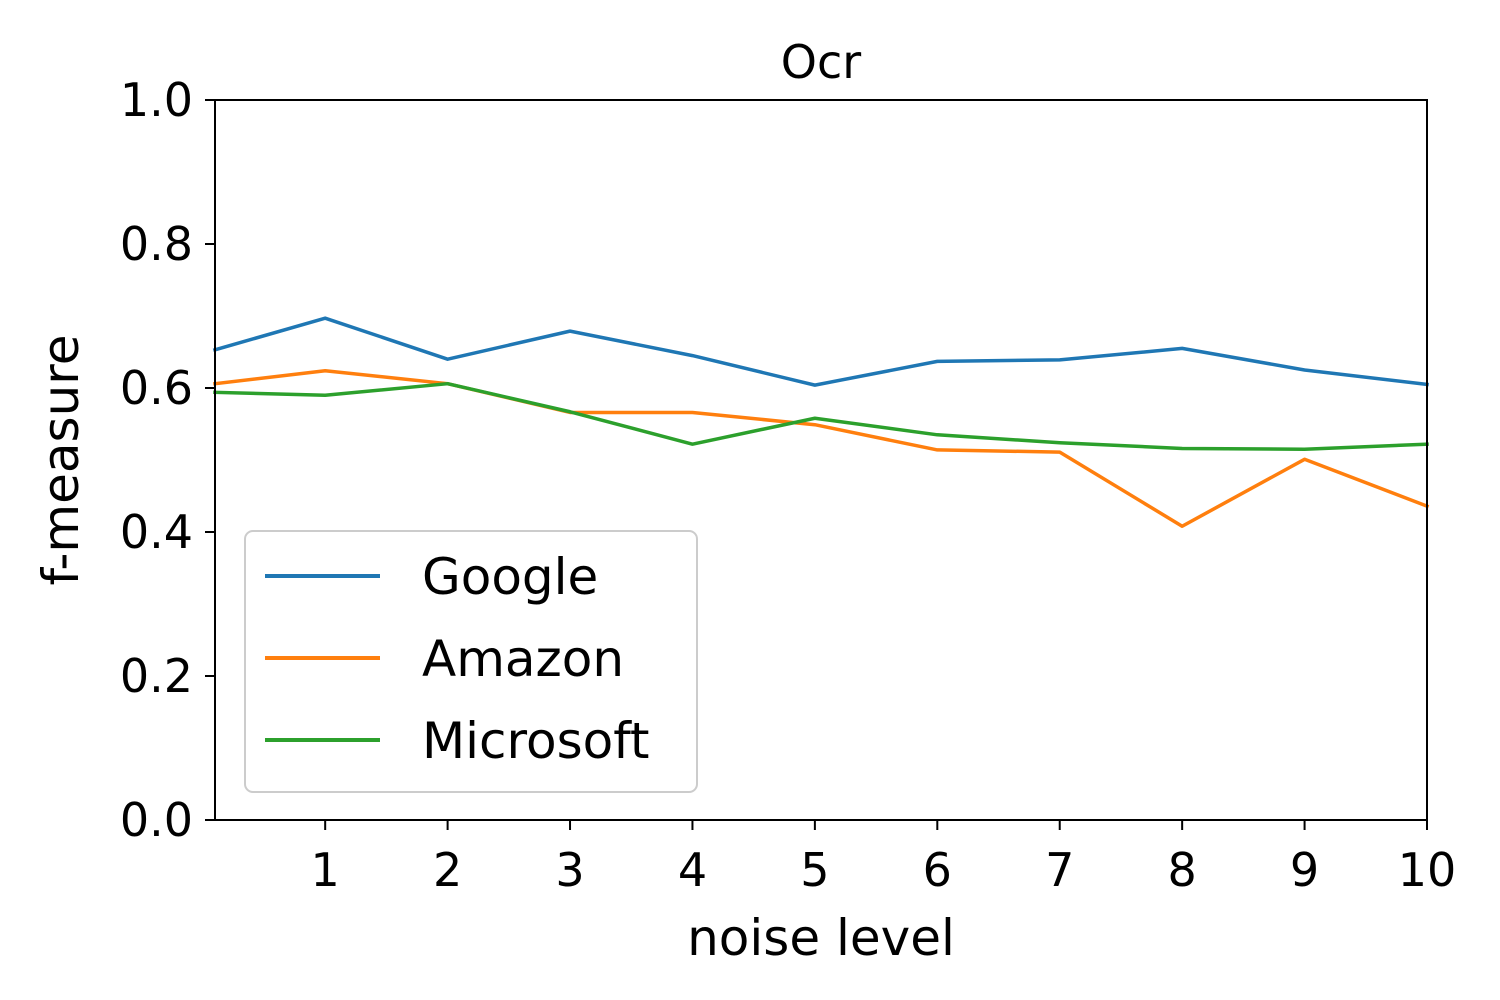 This screenshot has height=1000, width=1500. Describe the element at coordinates (447, 870) in the screenshot. I see `x-tick-label: 2` at that location.